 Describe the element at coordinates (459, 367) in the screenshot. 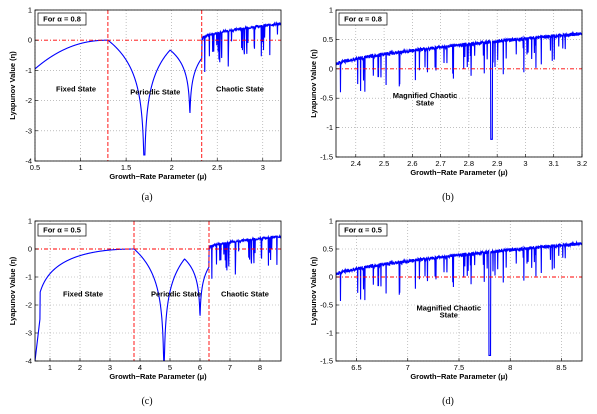

I see `x-tick-label: 7.5` at that location.